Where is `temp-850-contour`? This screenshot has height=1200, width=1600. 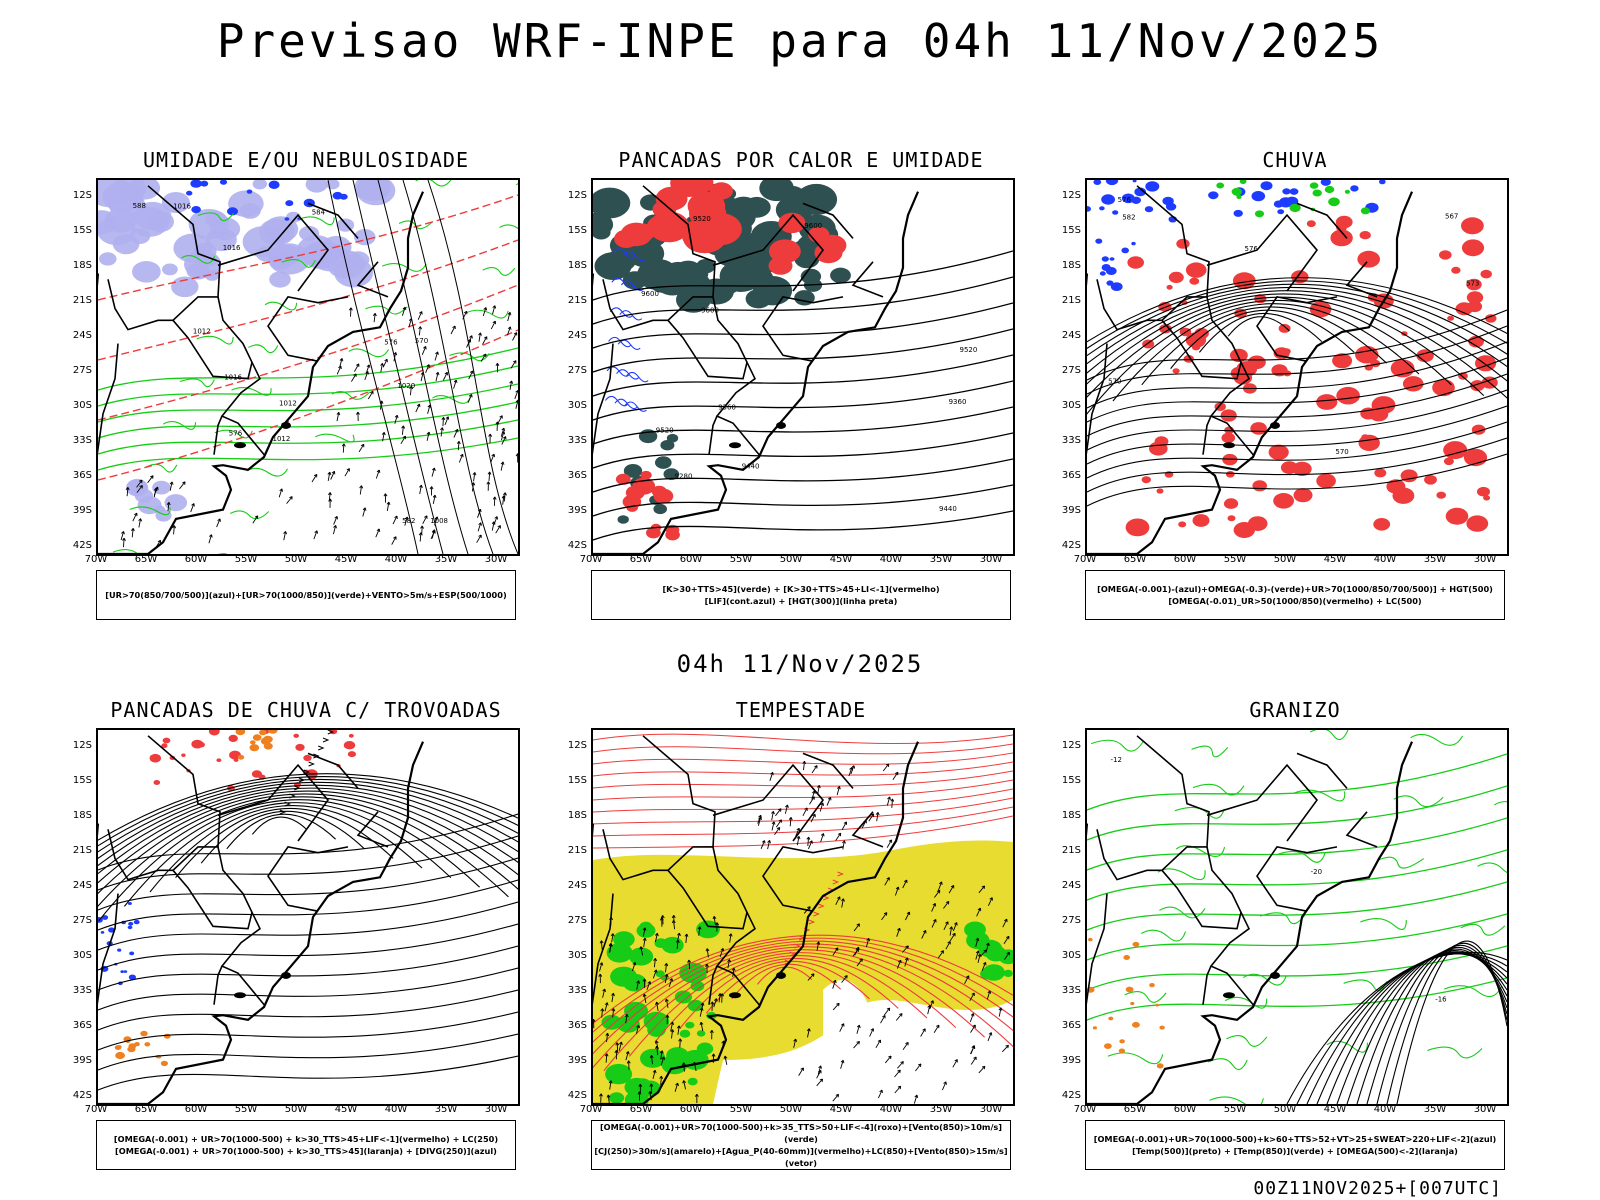 temp-850-contour is located at coordinates (1319, 795).